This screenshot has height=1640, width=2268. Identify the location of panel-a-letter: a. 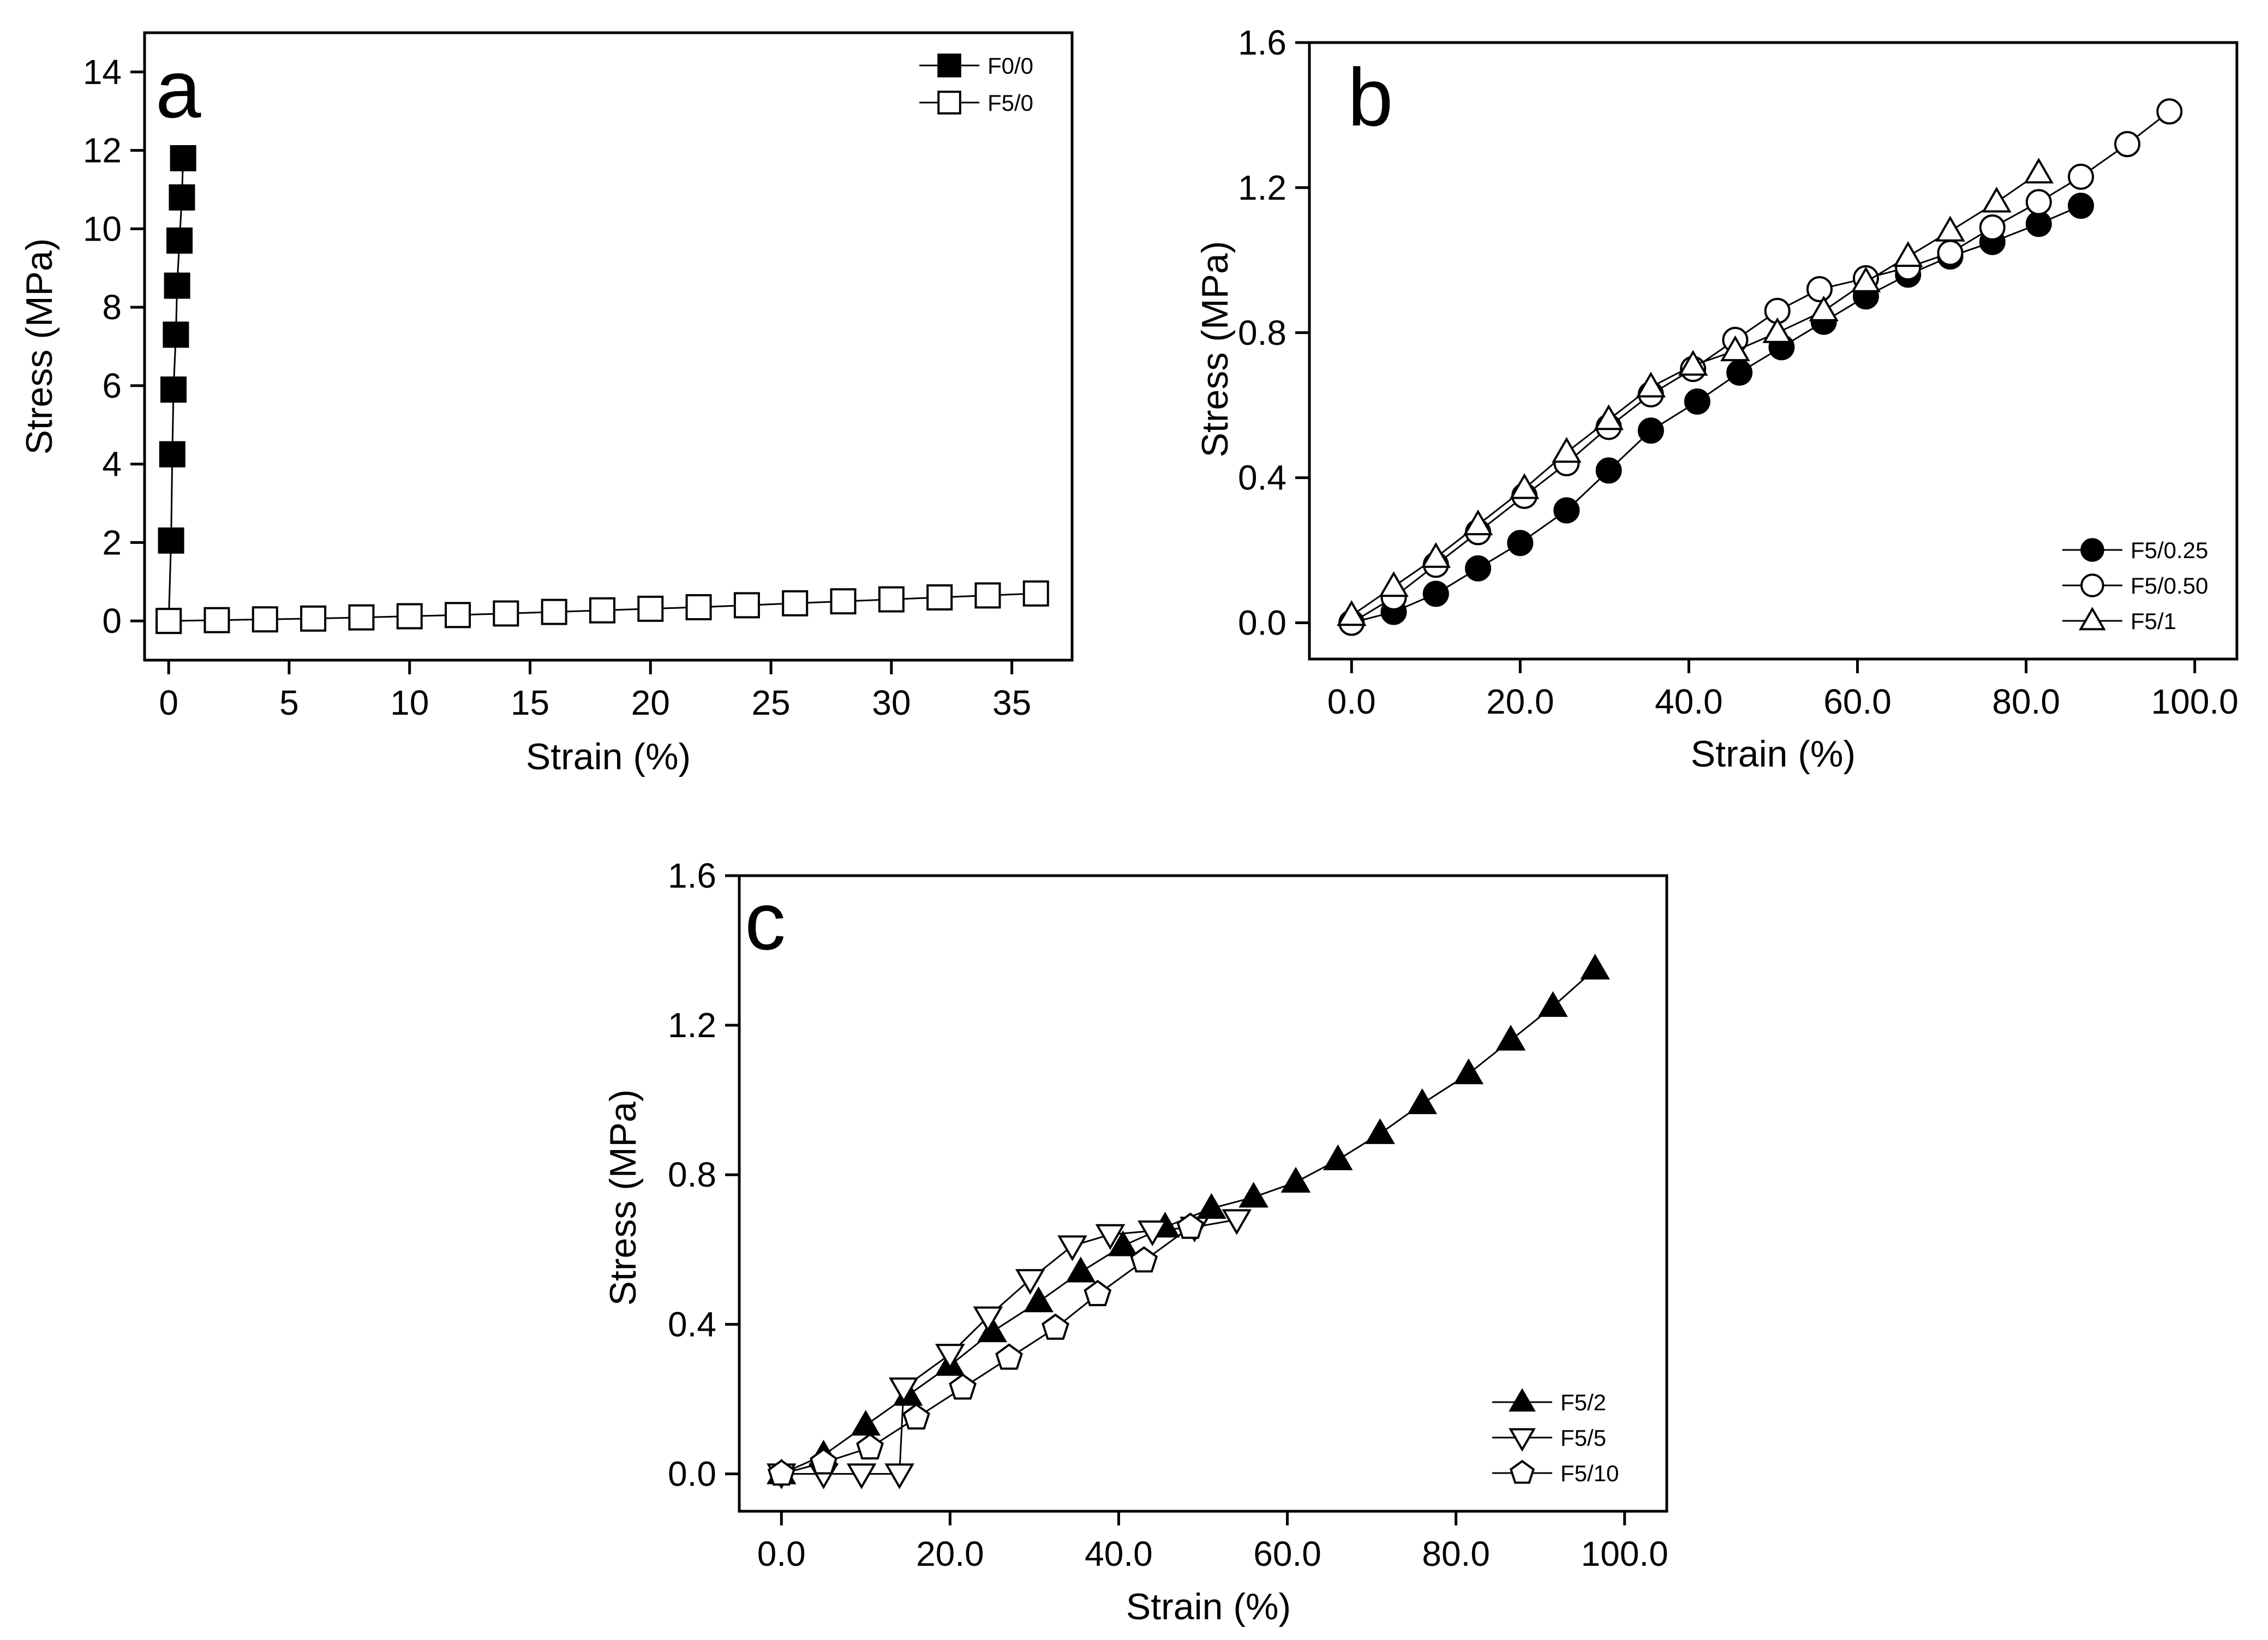
(178, 89).